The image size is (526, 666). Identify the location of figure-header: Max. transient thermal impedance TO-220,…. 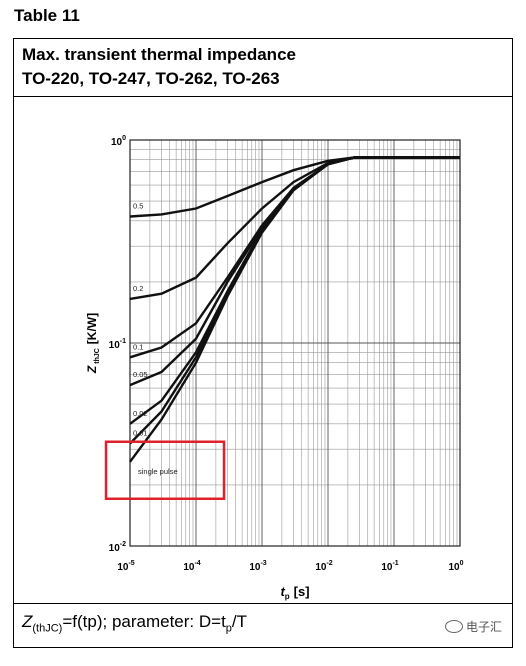
(263, 68).